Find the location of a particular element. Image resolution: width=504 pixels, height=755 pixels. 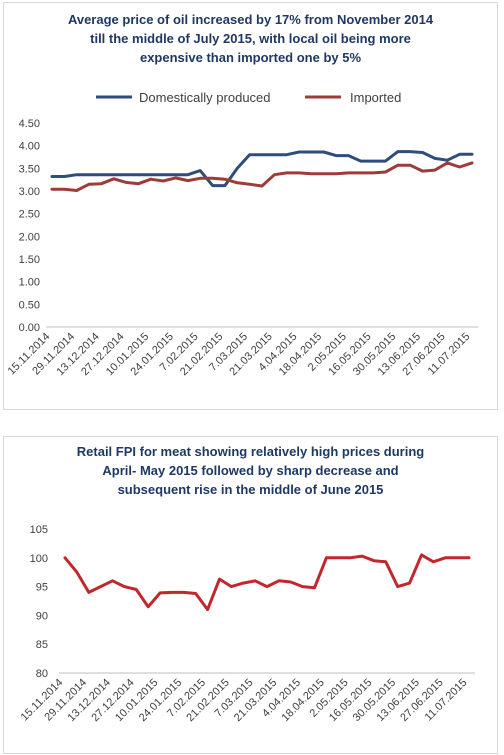

y-tick-label: 3.50 is located at coordinates (29, 169).